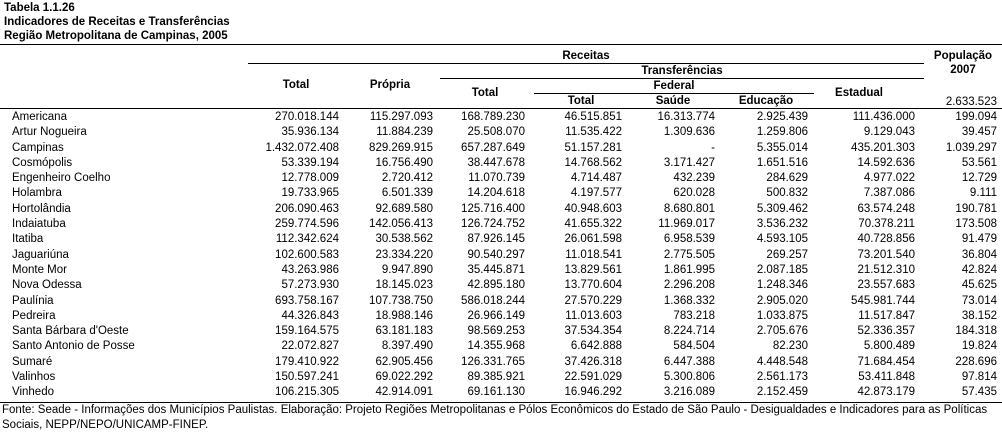  Describe the element at coordinates (593, 315) in the screenshot. I see `cell-federal-total: 11.013.603` at that location.